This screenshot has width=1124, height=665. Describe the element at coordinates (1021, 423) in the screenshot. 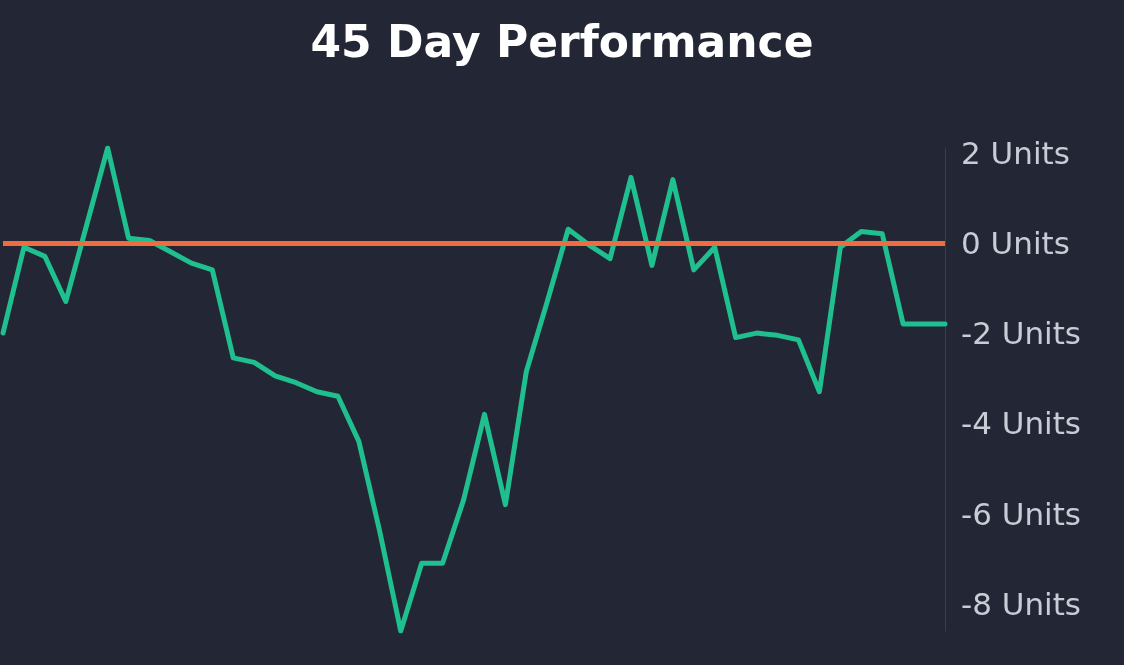

I see `y-tick-label: -4 Units` at that location.